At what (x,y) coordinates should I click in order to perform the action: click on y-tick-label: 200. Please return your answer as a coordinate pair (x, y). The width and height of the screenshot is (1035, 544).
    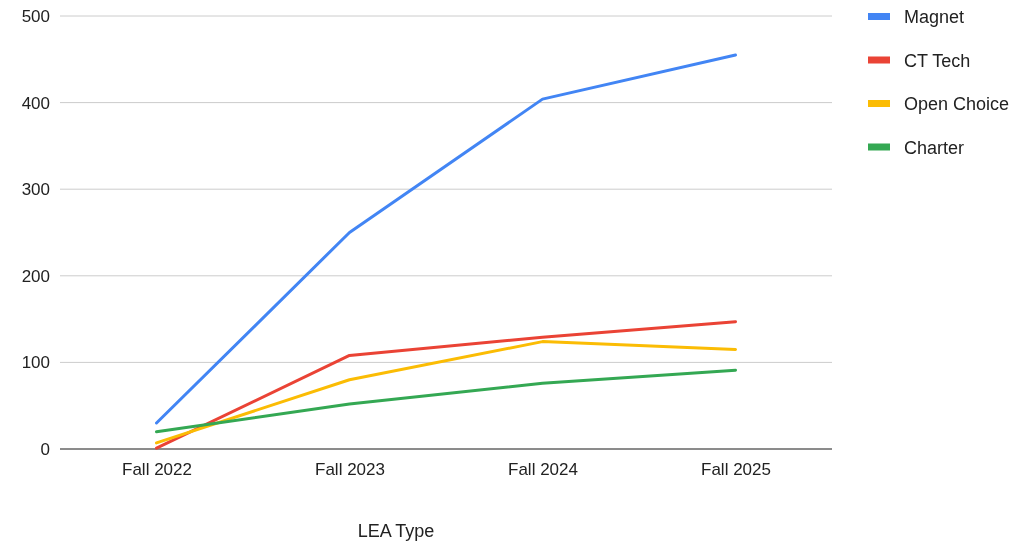
    Looking at the image, I should click on (35, 276).